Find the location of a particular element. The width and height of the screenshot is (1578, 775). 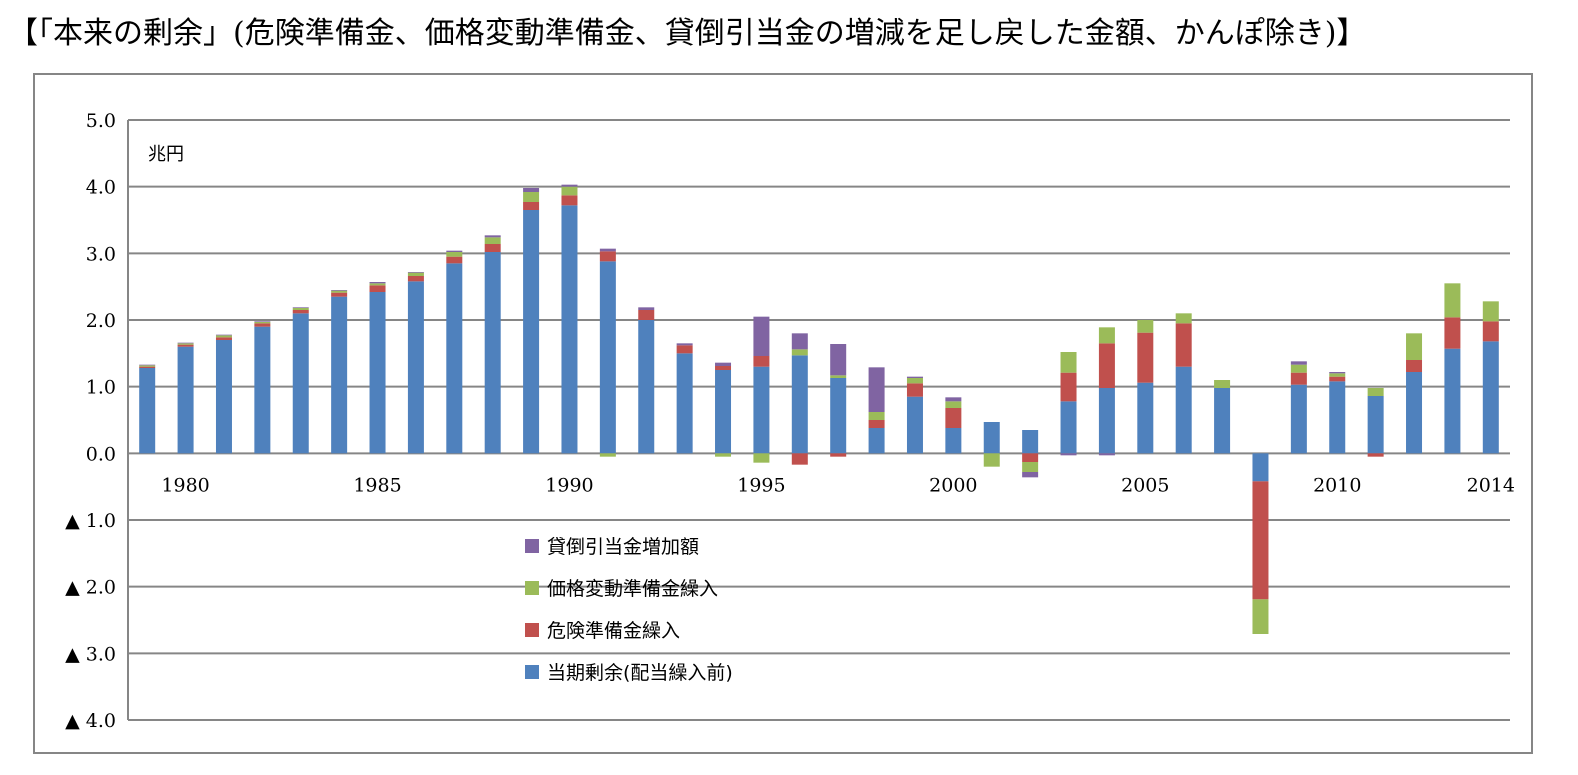

legend-swatch is located at coordinates (532, 546).